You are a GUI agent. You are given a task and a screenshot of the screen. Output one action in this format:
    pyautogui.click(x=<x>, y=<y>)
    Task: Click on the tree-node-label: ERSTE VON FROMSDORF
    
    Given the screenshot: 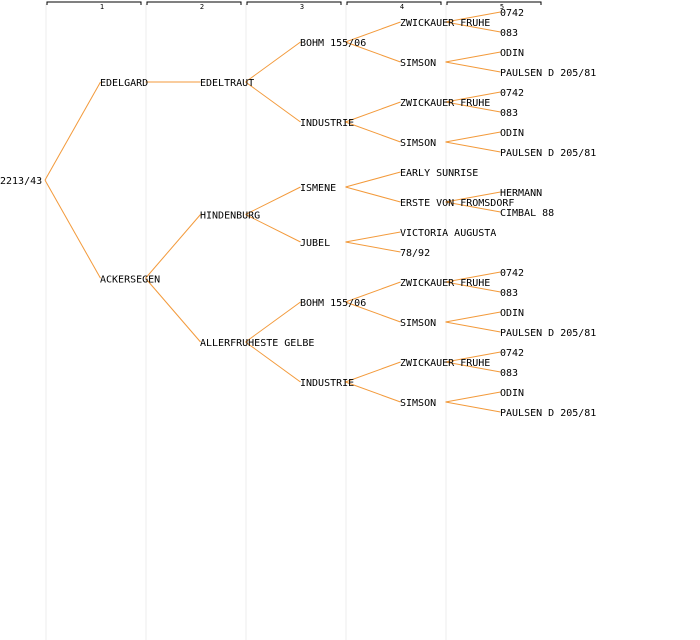 What is the action you would take?
    pyautogui.click(x=457, y=203)
    